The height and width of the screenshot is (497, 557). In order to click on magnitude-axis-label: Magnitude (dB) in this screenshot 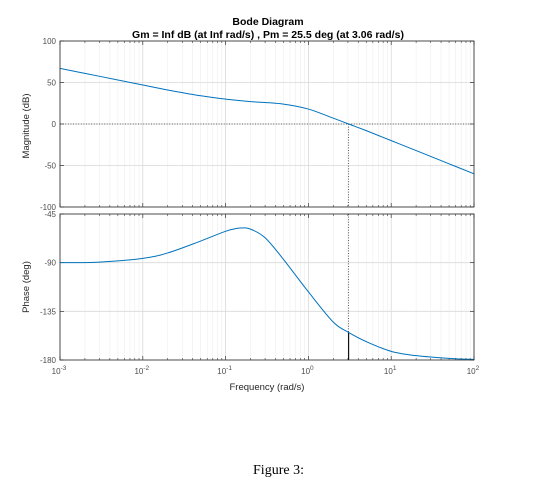, I will do `click(26, 126)`.